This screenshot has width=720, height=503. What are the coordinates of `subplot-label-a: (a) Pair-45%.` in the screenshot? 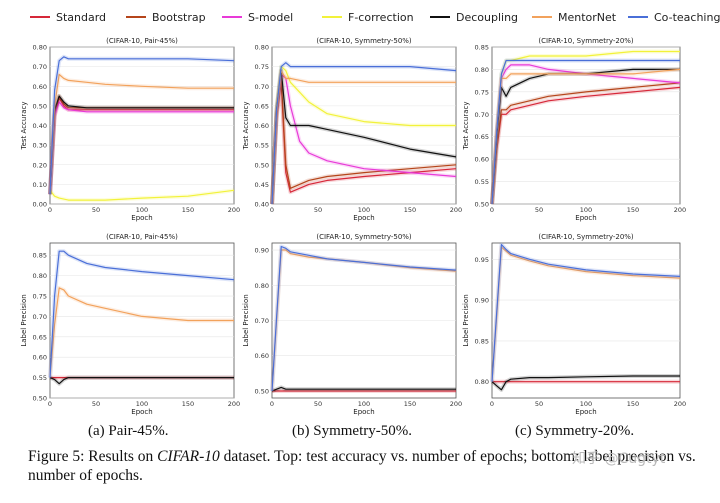 It's located at (128, 431).